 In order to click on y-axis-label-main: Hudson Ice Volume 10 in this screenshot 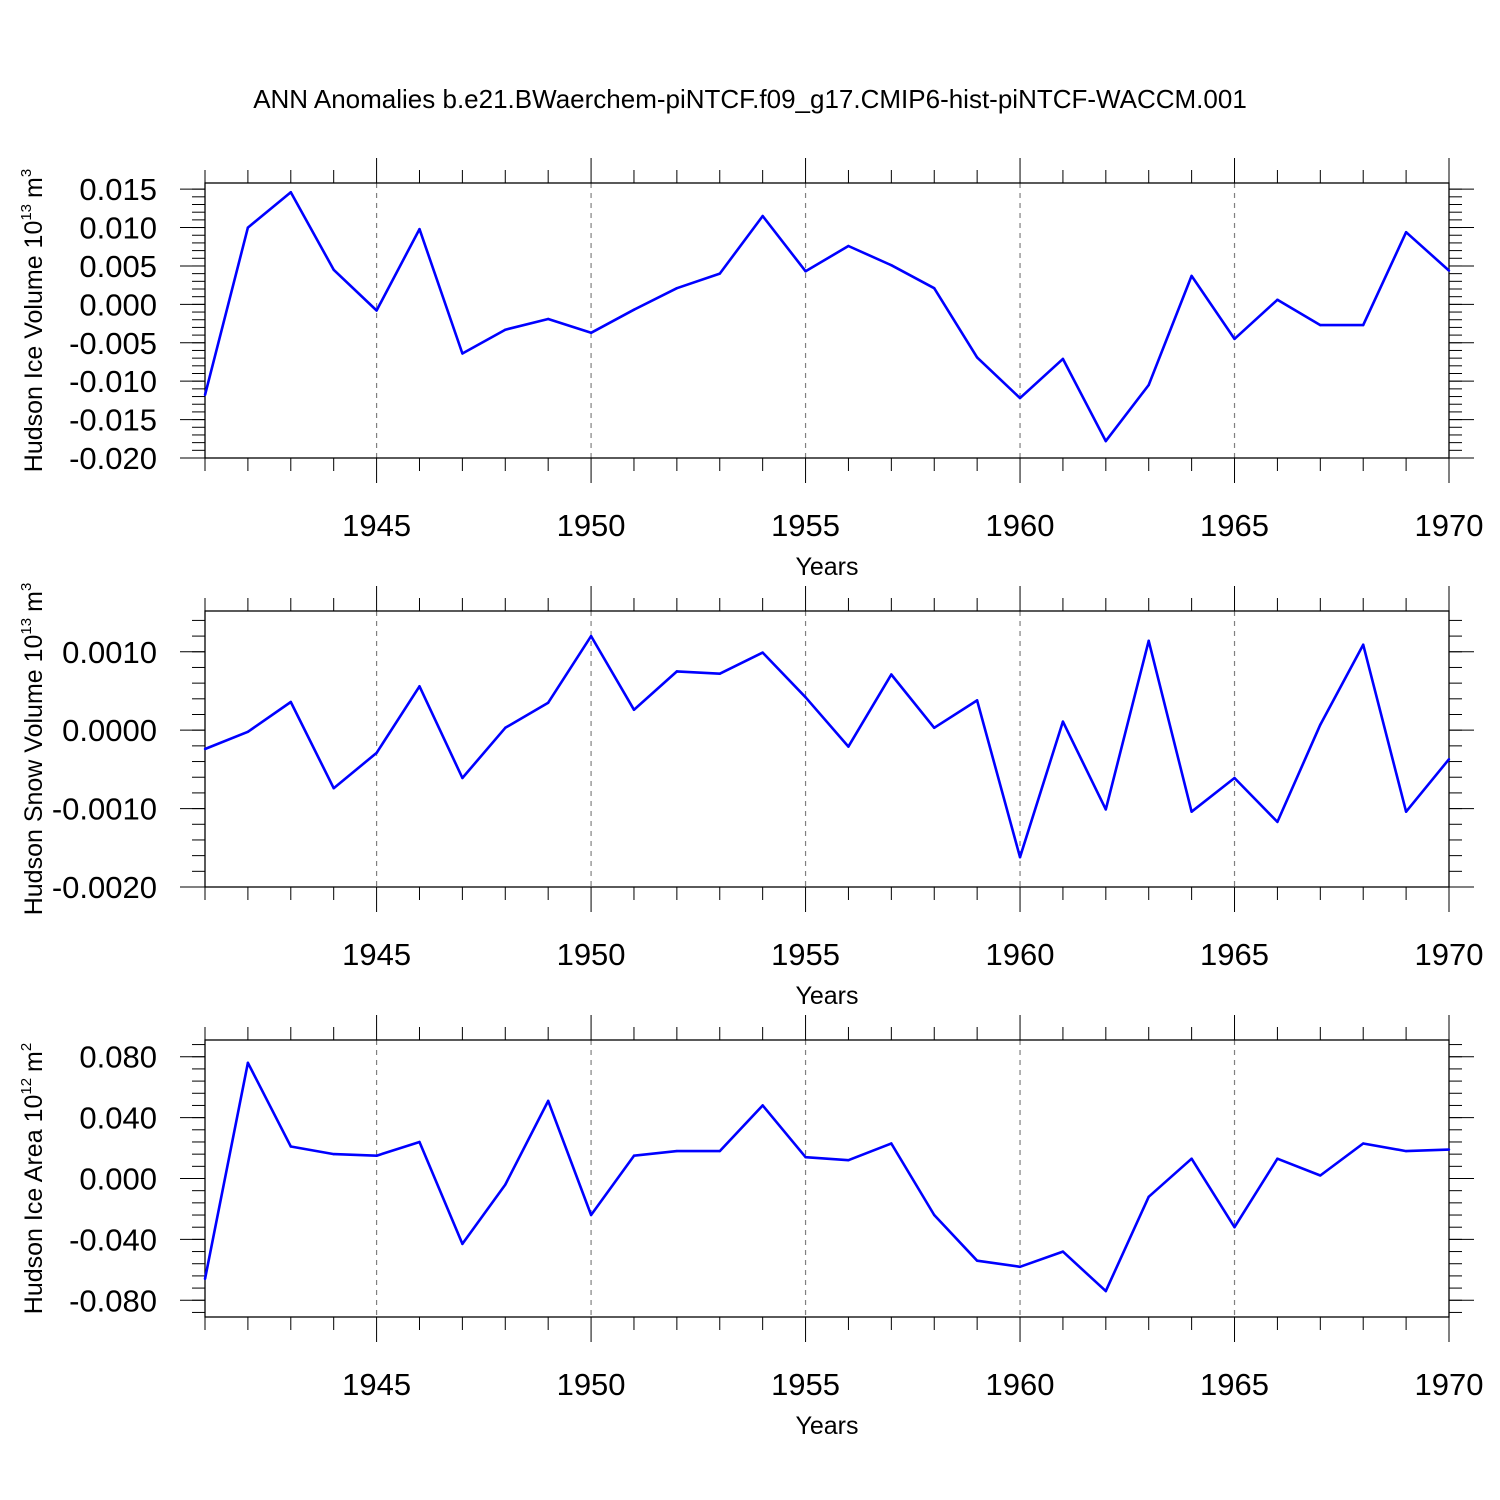, I will do `click(34, 347)`.